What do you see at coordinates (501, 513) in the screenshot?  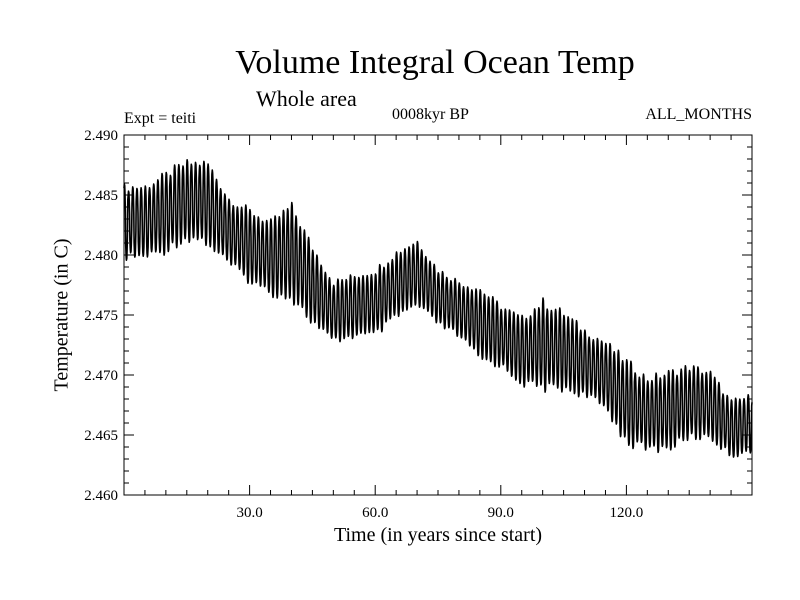 I see `x-tick-label: 90.0` at bounding box center [501, 513].